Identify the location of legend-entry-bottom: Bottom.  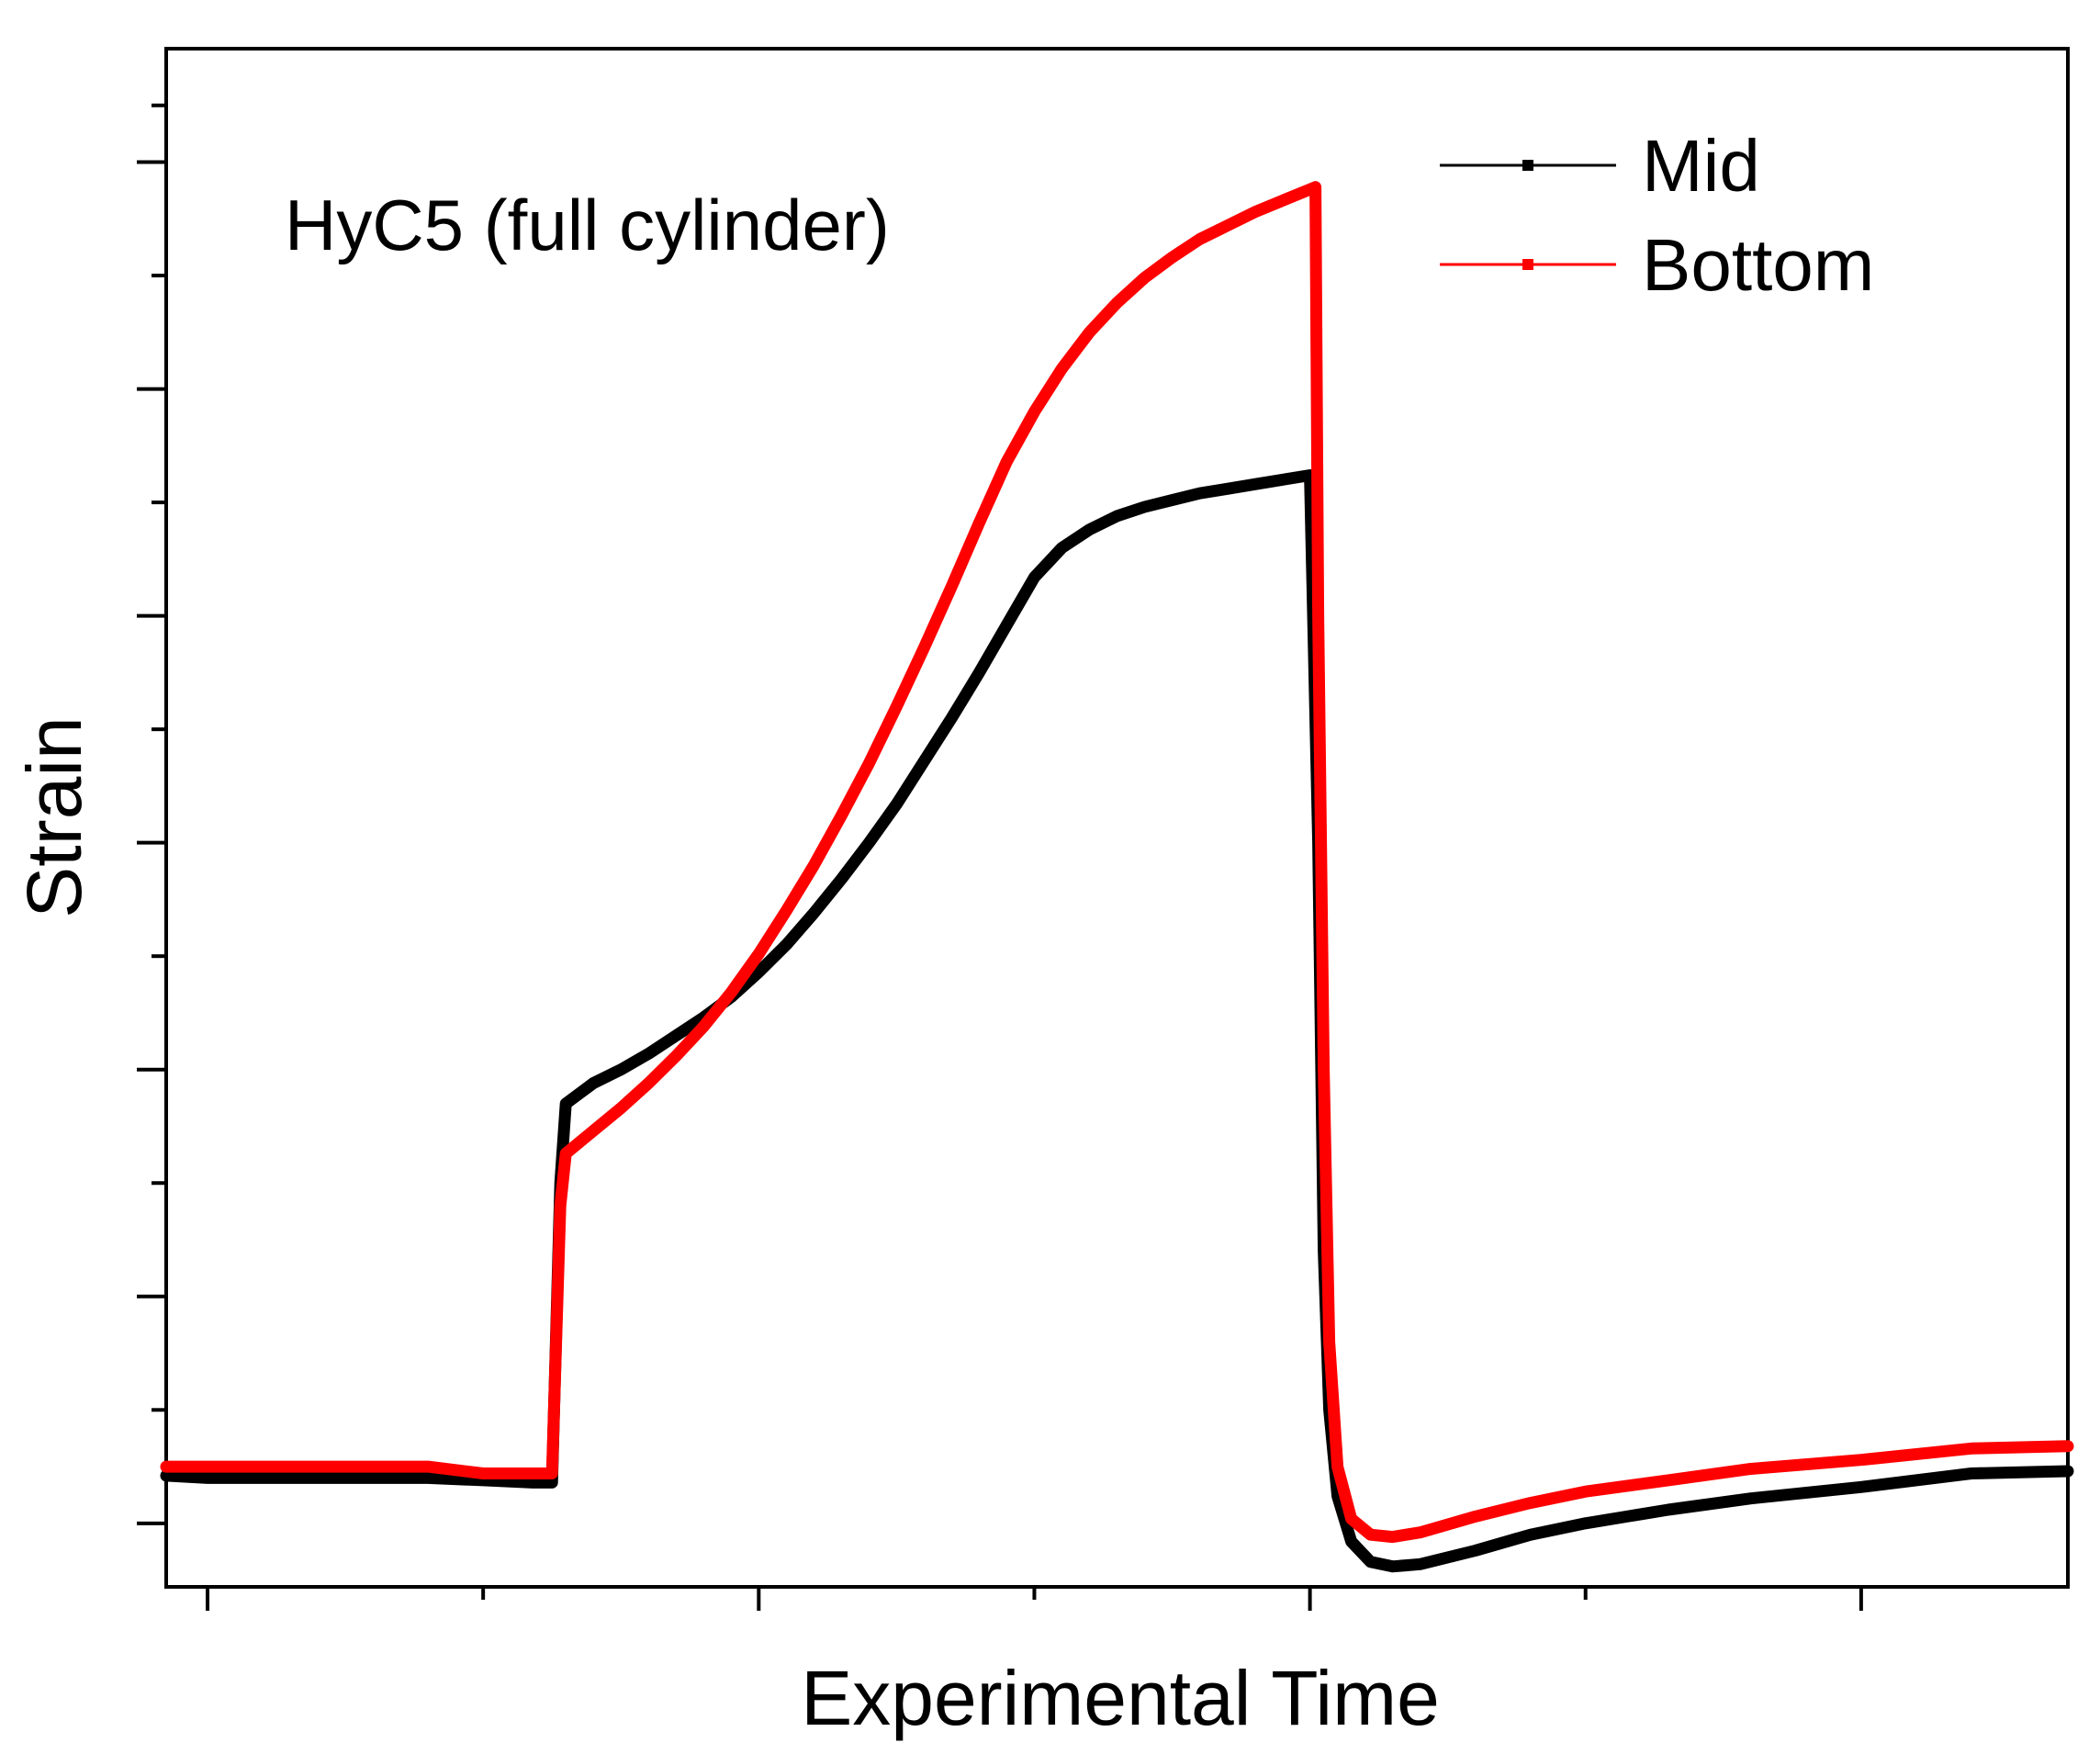
(1657, 265).